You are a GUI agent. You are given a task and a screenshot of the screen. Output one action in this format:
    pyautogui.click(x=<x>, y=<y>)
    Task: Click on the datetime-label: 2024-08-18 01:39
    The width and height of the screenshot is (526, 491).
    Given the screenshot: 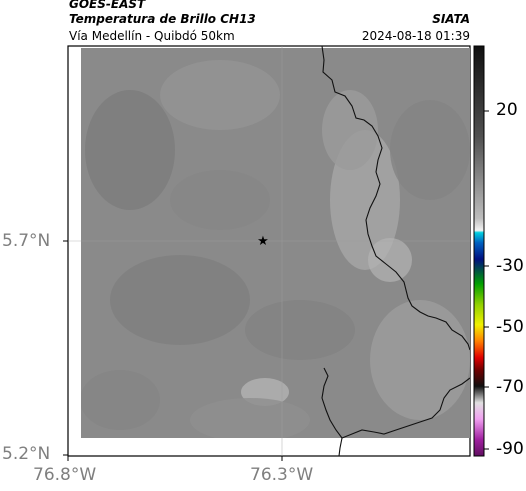 What is the action you would take?
    pyautogui.click(x=415, y=36)
    